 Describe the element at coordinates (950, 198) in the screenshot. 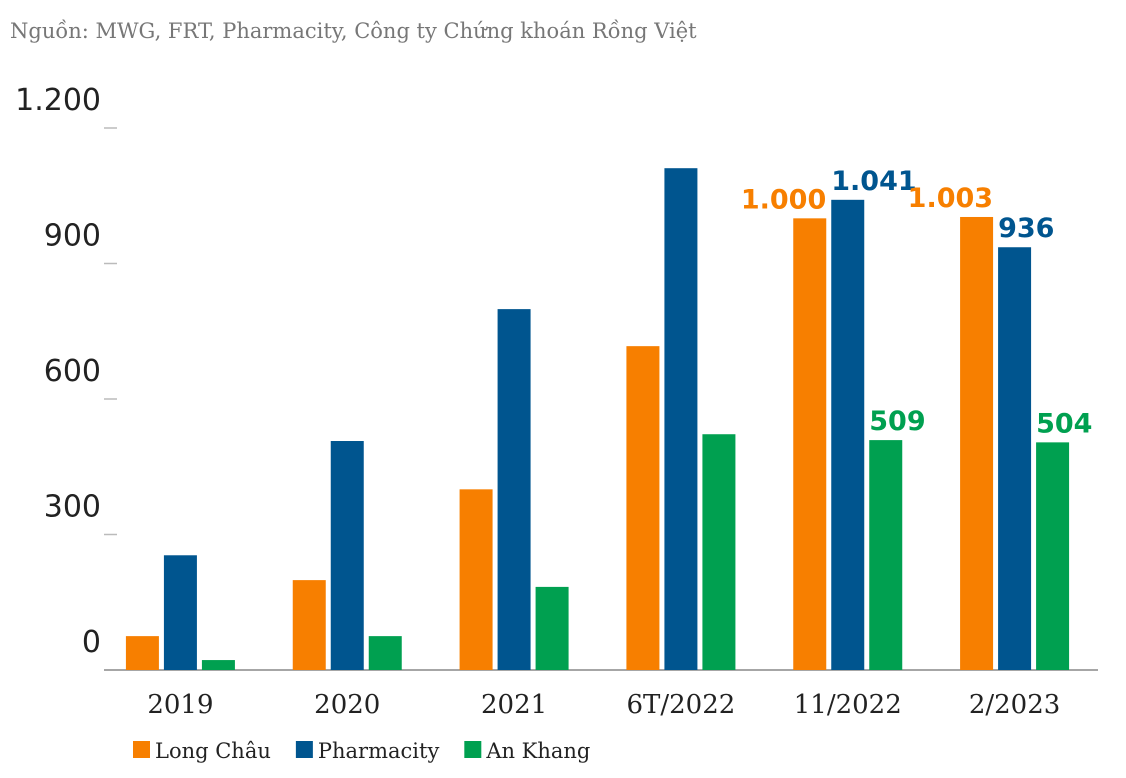

I see `value-label: 1.003` at that location.